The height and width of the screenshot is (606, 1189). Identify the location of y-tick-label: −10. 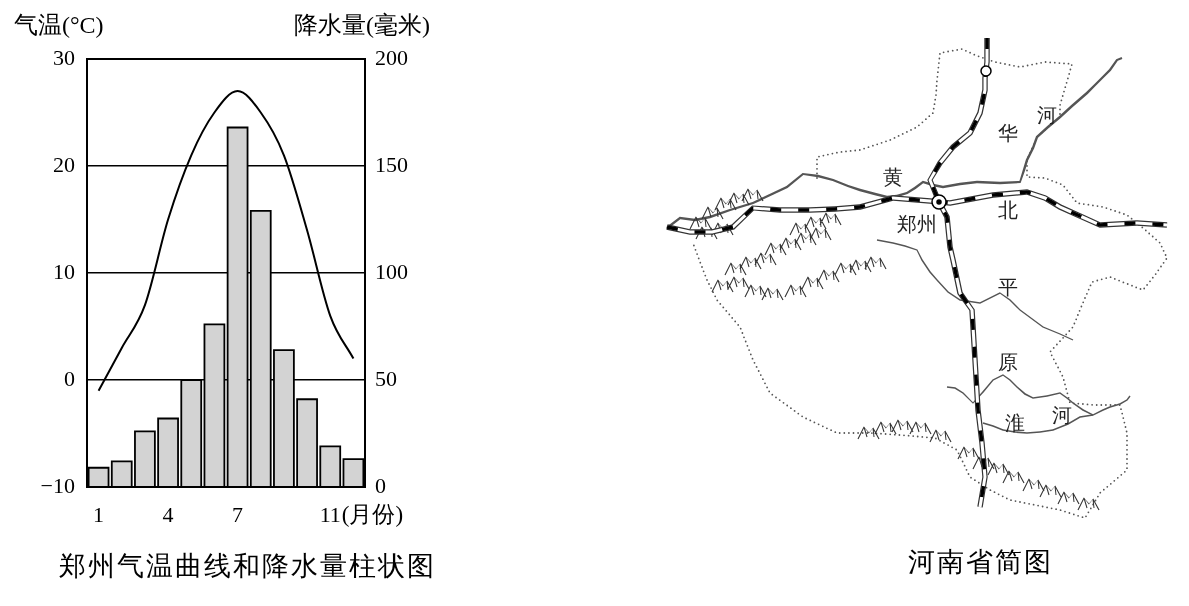
(57, 485).